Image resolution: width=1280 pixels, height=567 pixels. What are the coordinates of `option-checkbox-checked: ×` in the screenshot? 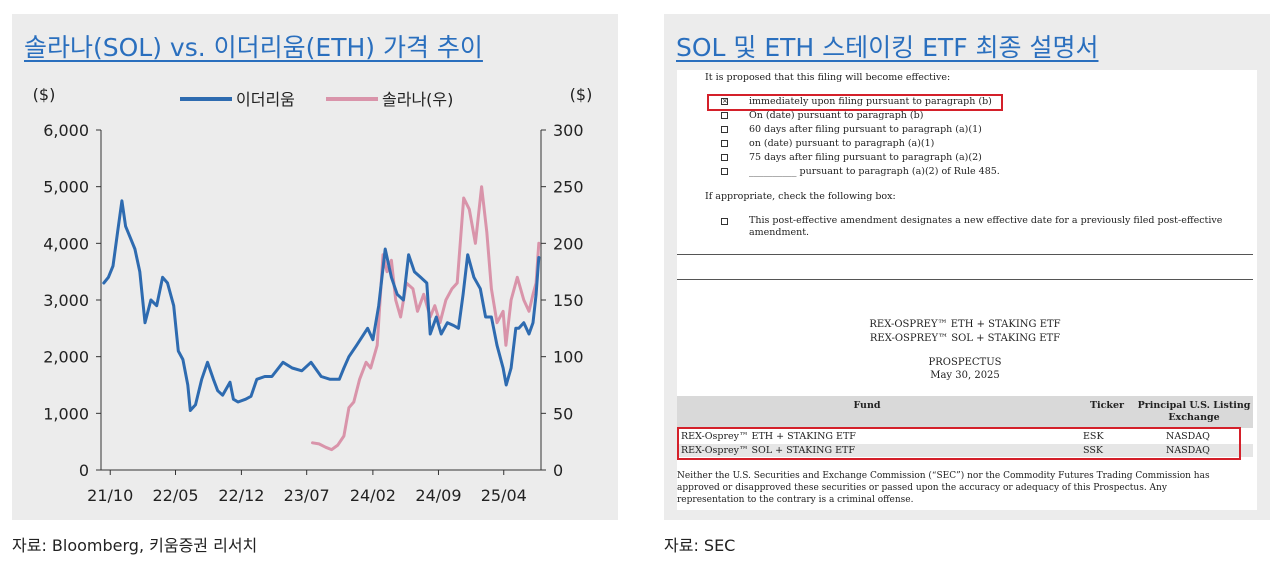 It's located at (724, 101).